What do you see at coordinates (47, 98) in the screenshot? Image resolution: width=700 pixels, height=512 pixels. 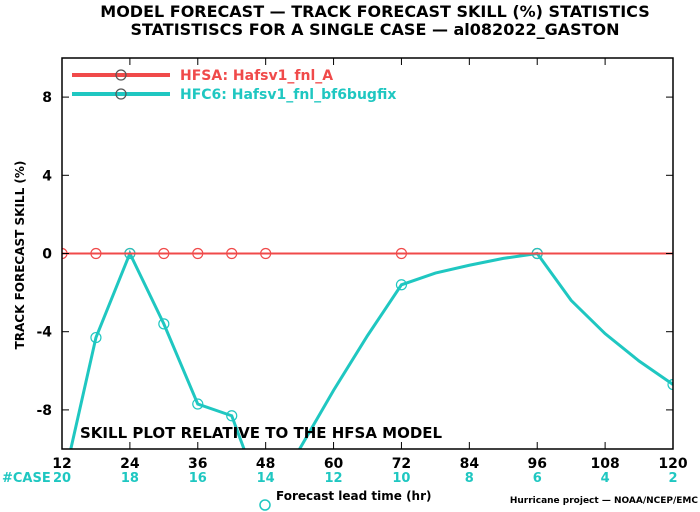 I see `y-tick-label: 8` at bounding box center [47, 98].